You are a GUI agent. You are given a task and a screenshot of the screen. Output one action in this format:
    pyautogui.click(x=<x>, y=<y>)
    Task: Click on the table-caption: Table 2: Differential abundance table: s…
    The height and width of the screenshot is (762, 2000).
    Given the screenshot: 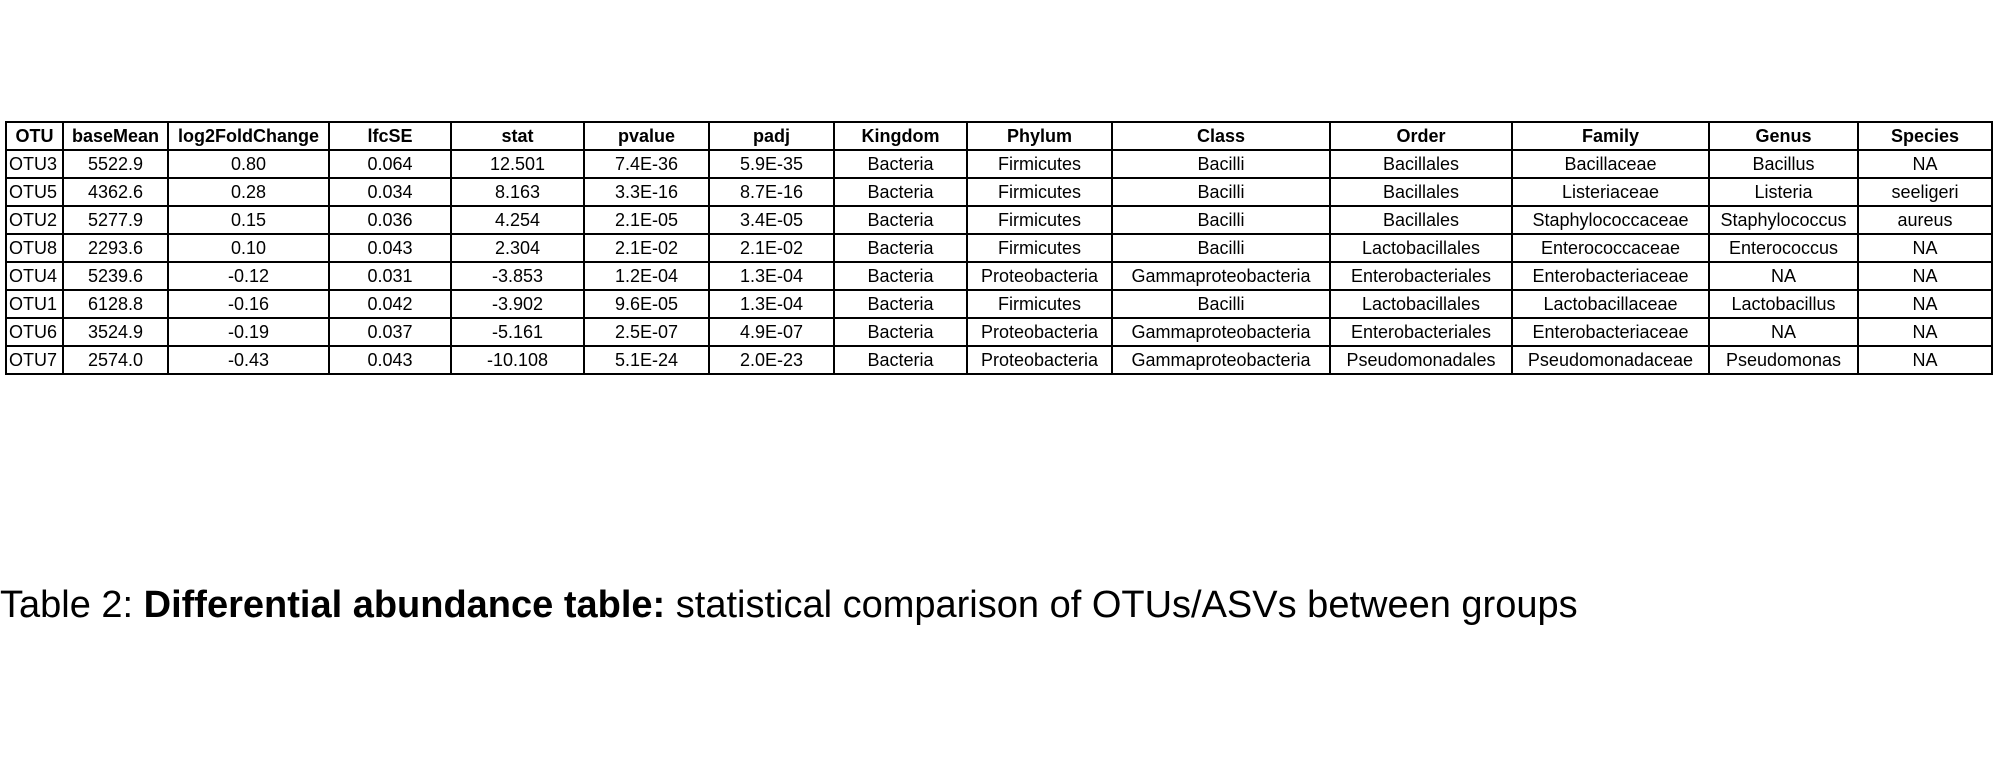 What is the action you would take?
    pyautogui.click(x=789, y=605)
    